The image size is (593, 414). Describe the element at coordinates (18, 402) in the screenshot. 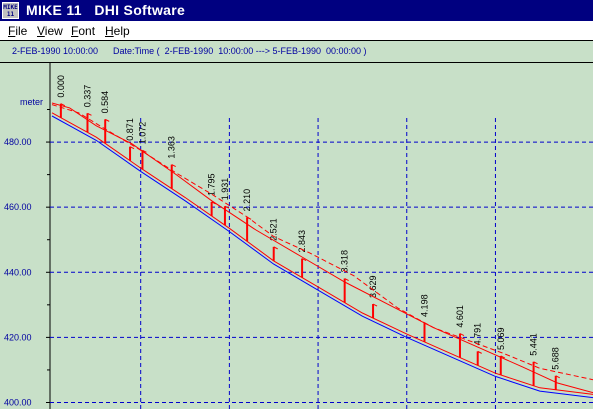

I see `y-tick-label: 400.00` at that location.